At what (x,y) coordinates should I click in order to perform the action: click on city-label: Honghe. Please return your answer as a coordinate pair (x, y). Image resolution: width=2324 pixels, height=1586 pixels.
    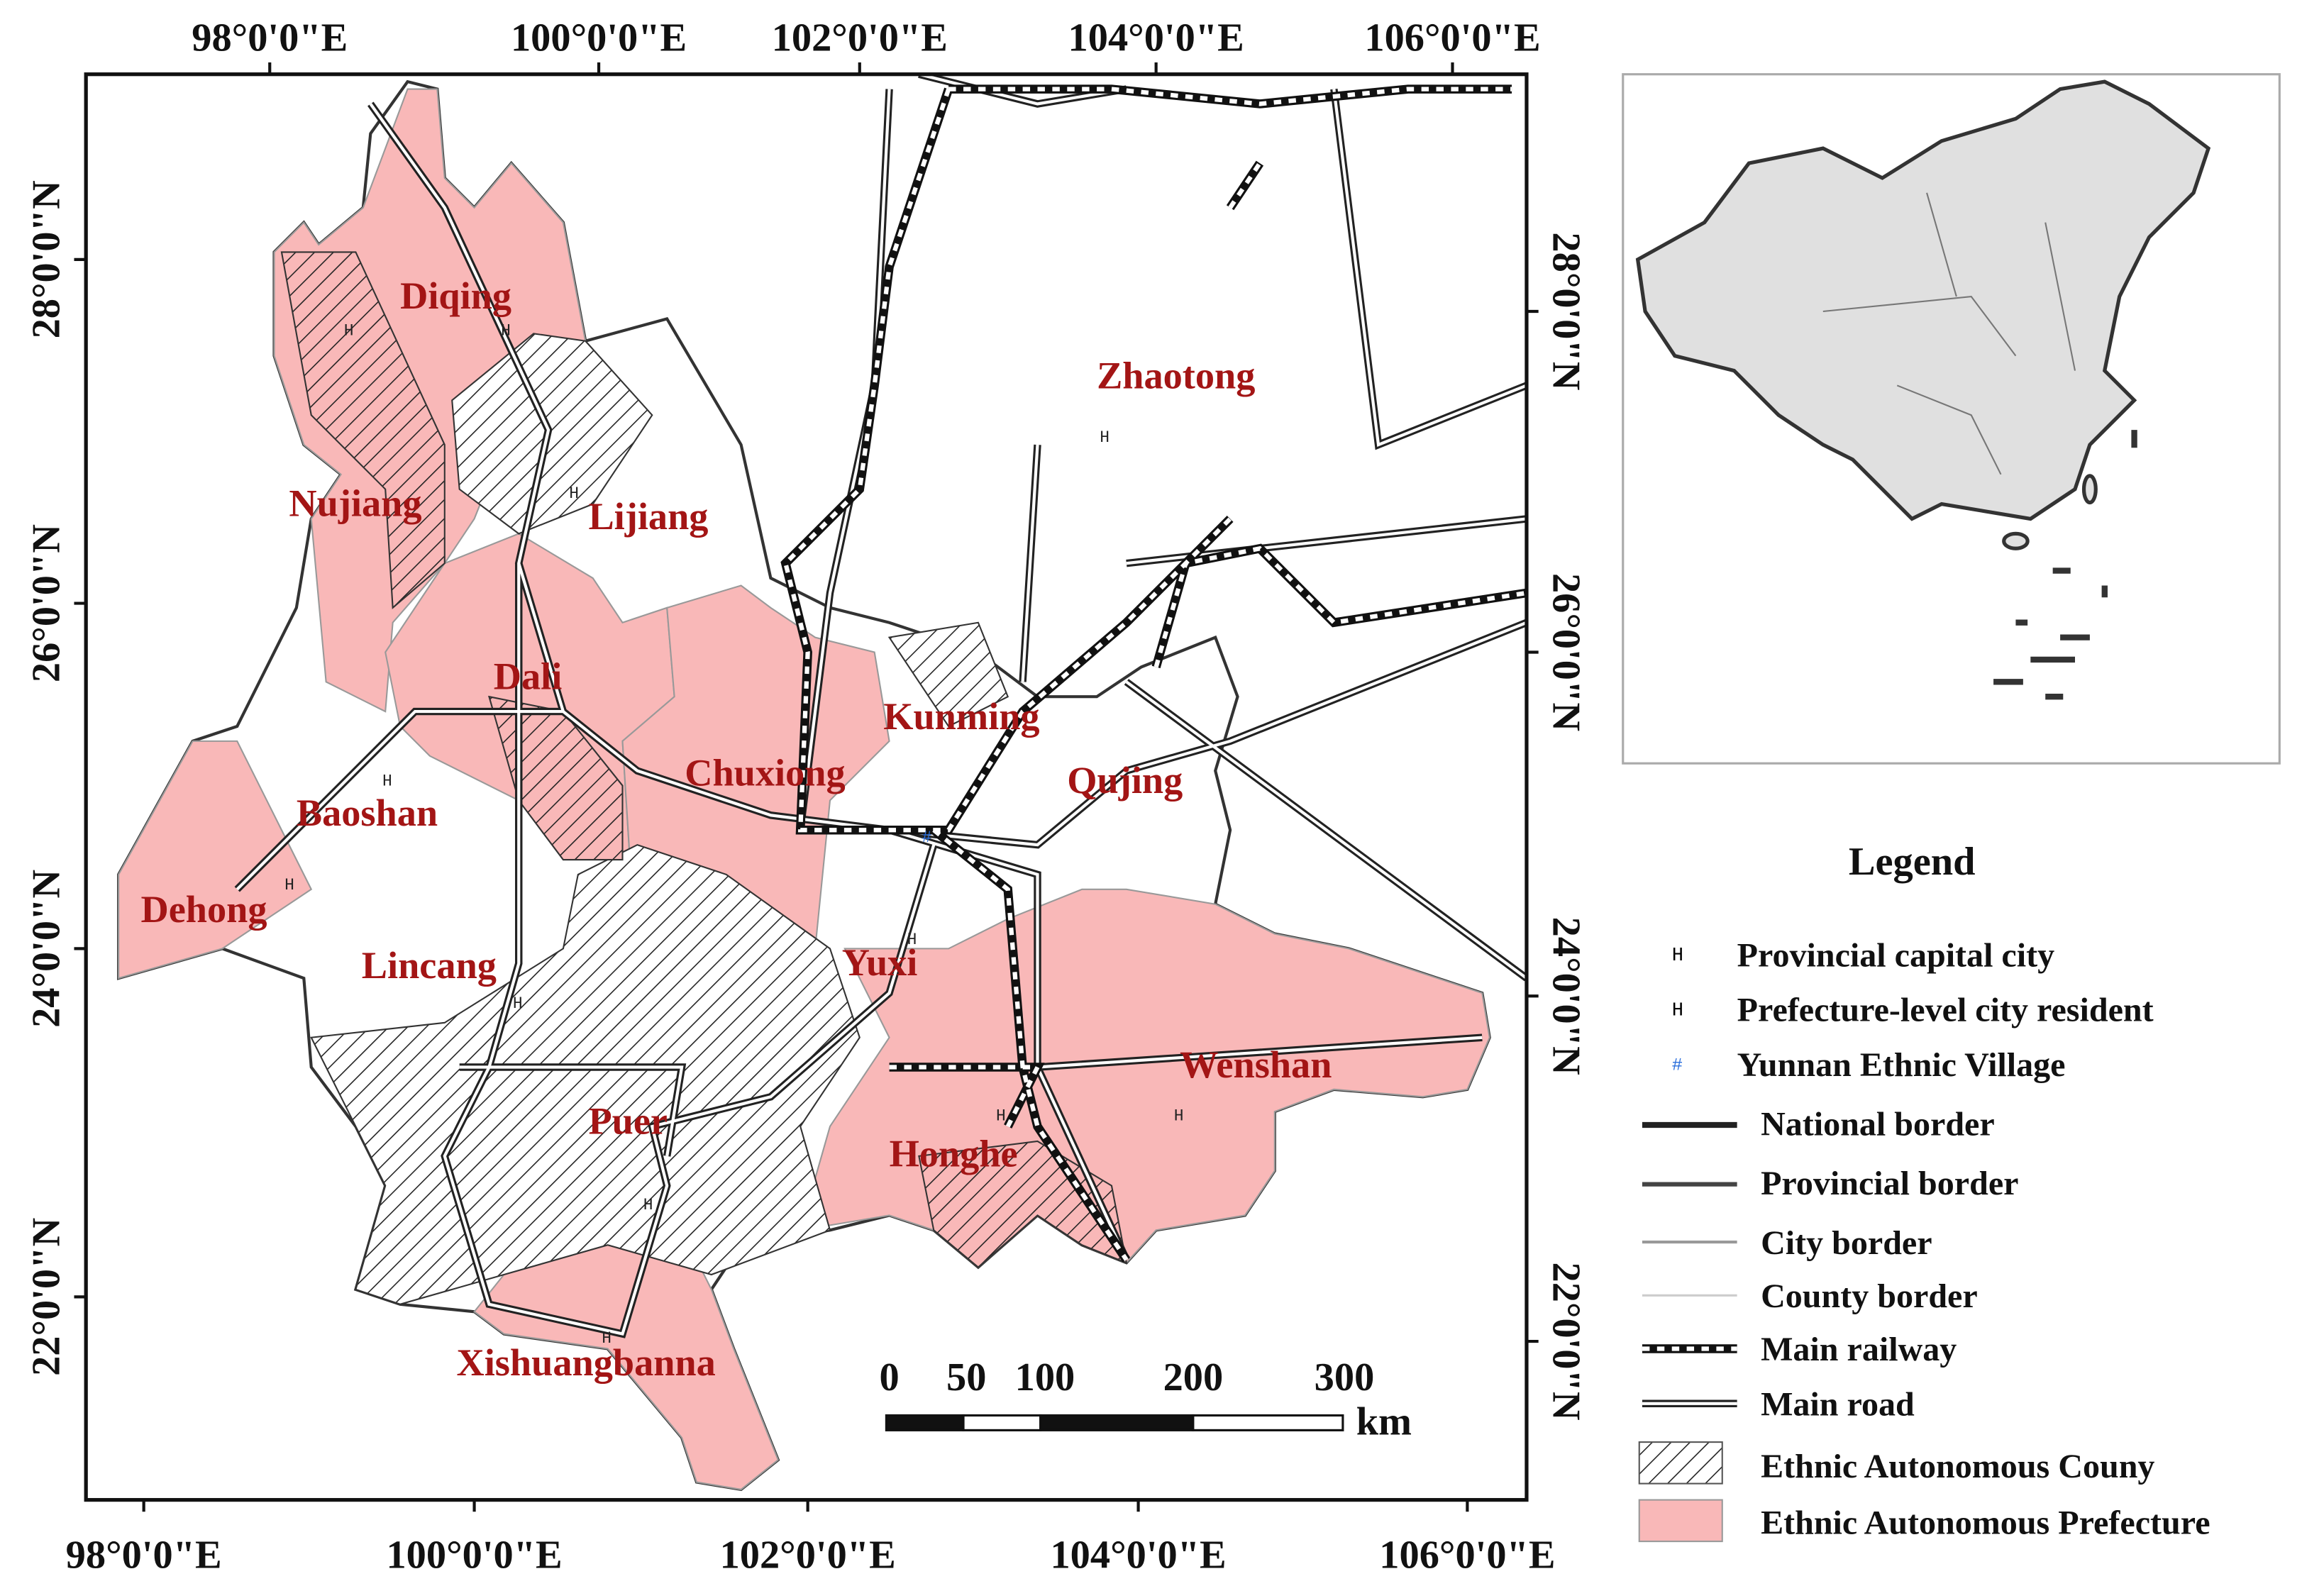
    Looking at the image, I should click on (954, 1154).